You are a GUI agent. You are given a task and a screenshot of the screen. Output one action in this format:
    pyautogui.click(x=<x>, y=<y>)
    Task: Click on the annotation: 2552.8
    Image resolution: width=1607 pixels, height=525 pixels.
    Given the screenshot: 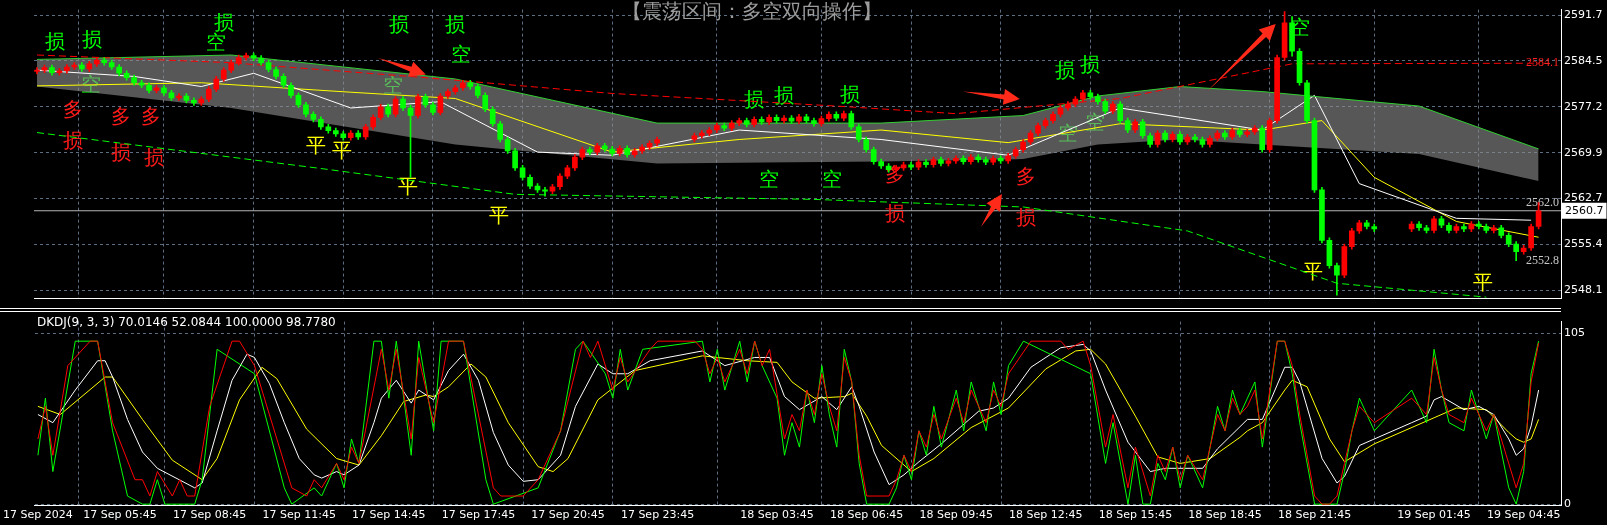 What is the action you would take?
    pyautogui.click(x=1542, y=259)
    